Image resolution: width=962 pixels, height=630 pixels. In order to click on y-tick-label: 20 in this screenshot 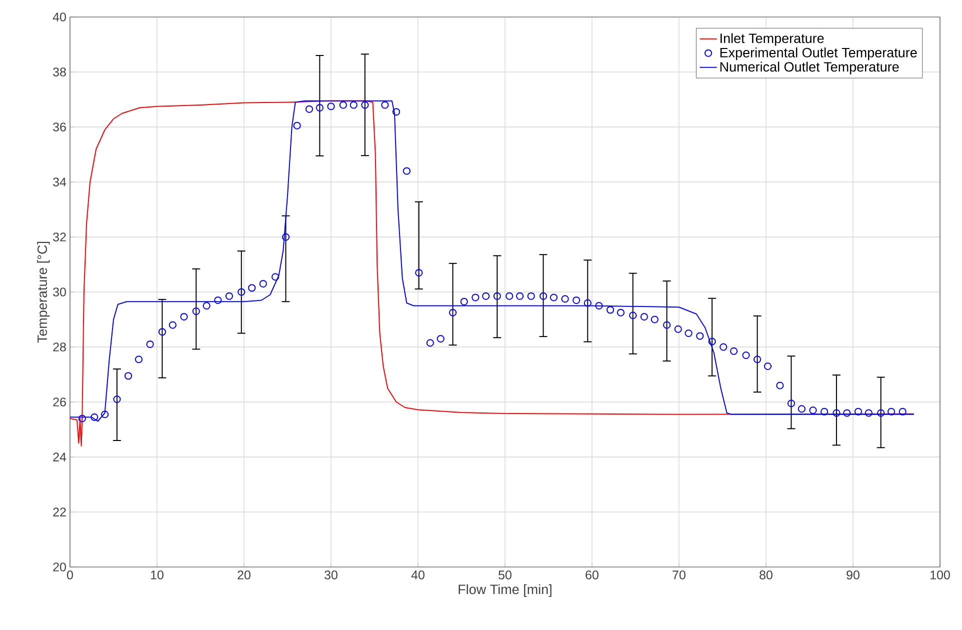, I will do `click(59, 567)`.